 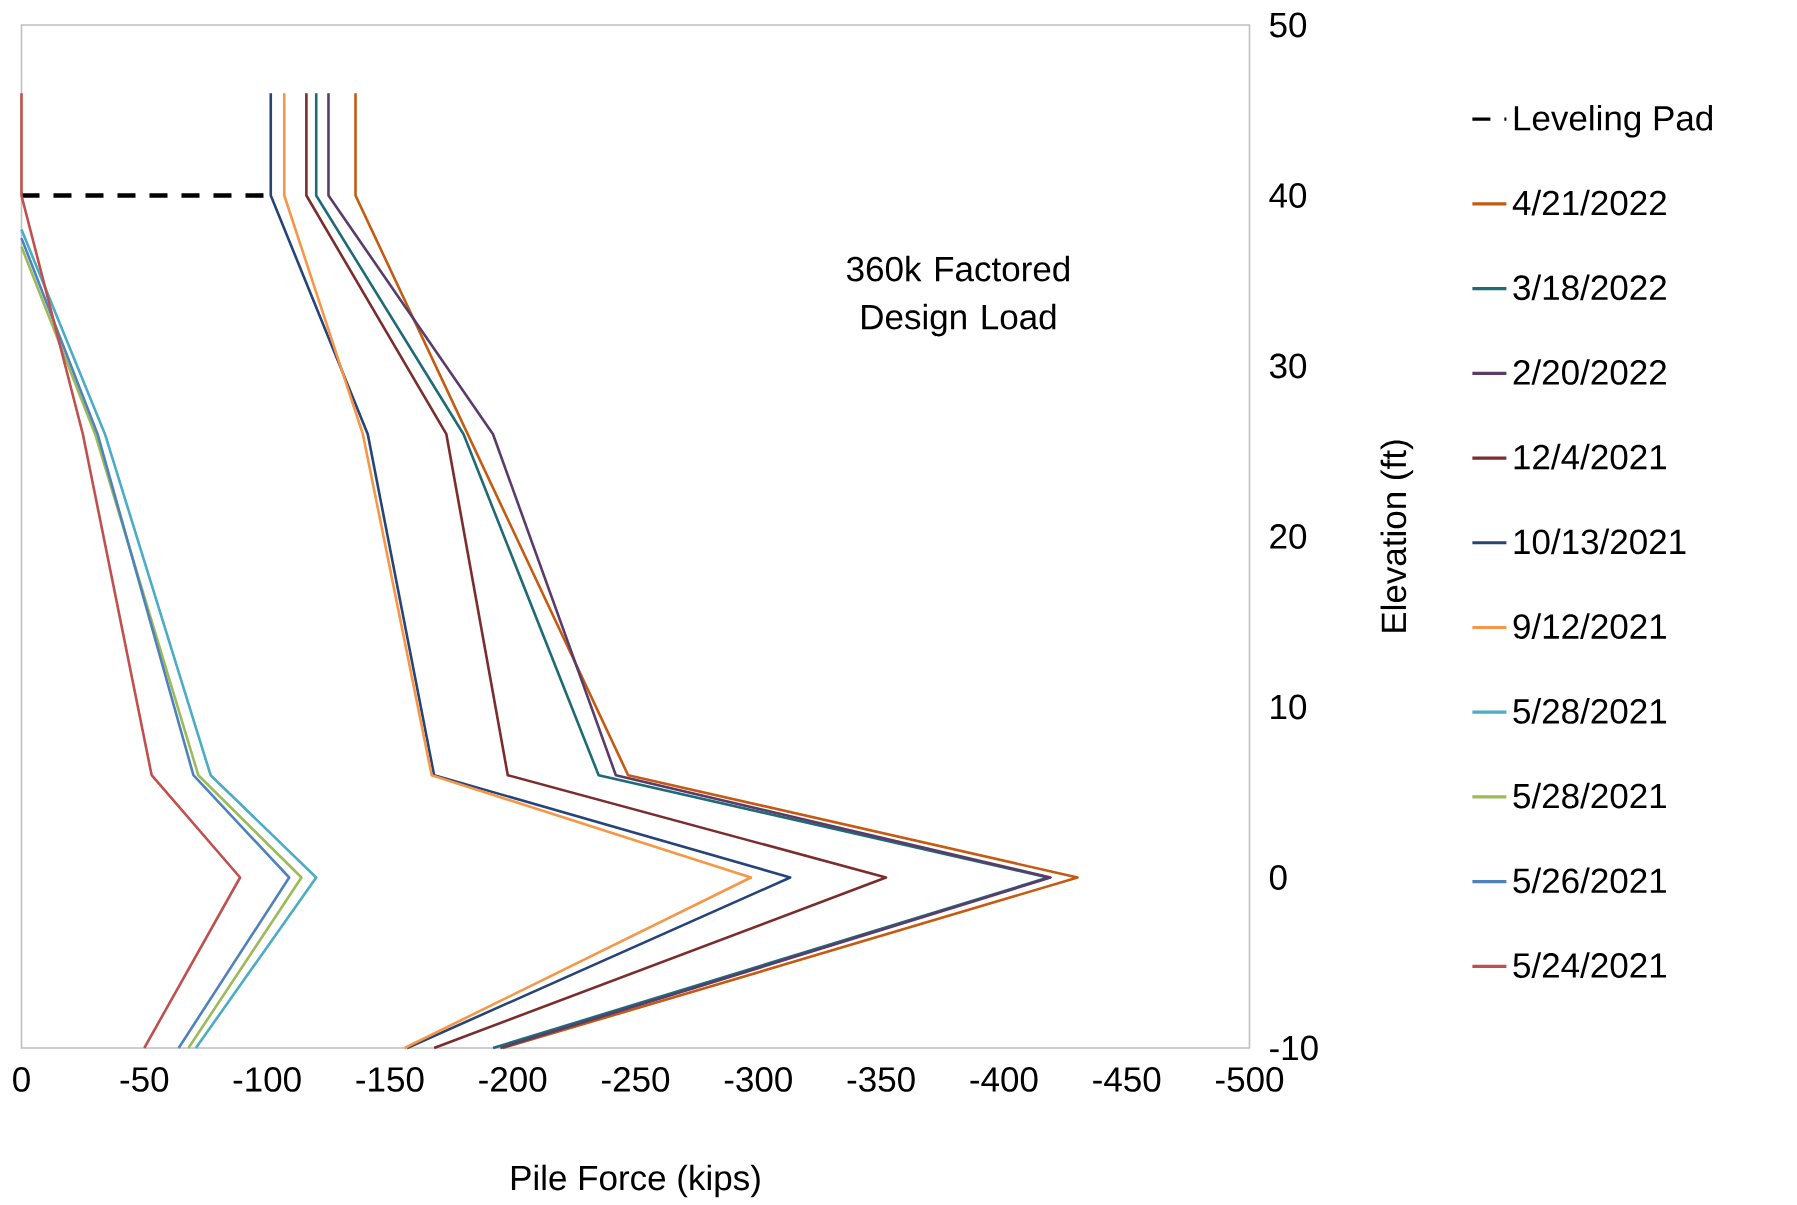 I want to click on x-tick-label: -300, so click(x=758, y=1079).